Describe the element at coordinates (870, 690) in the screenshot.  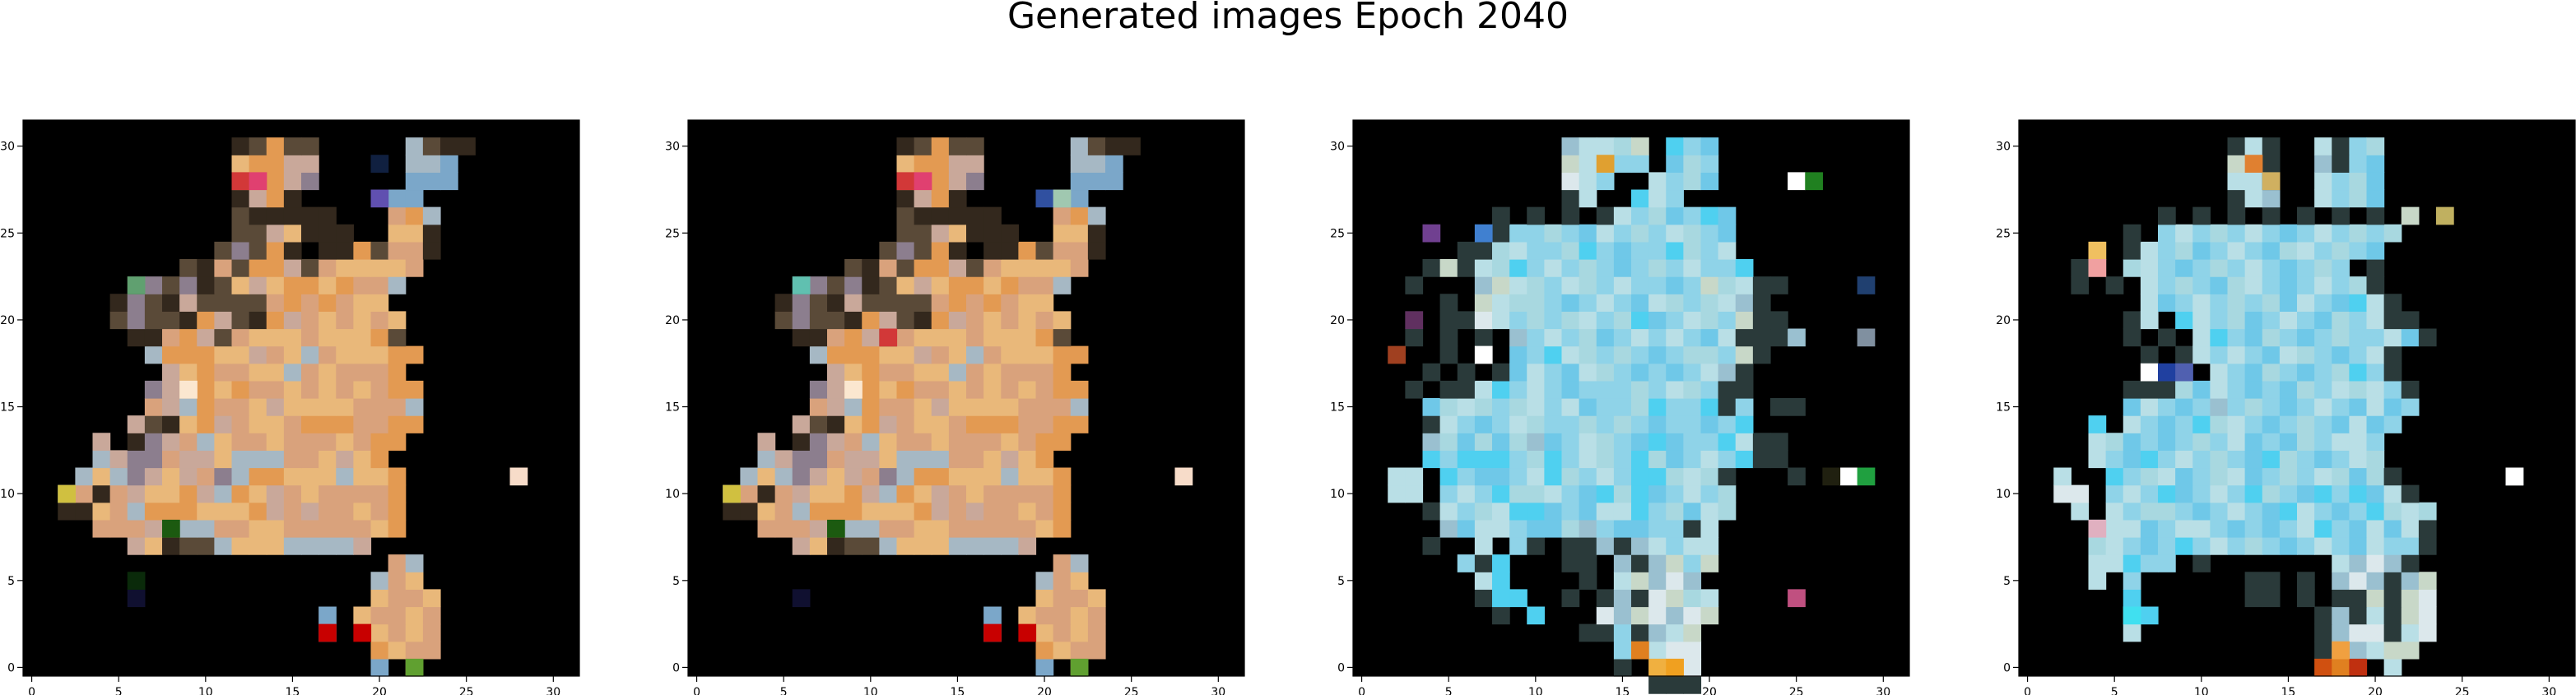
I see `x-tick-label: 10` at that location.